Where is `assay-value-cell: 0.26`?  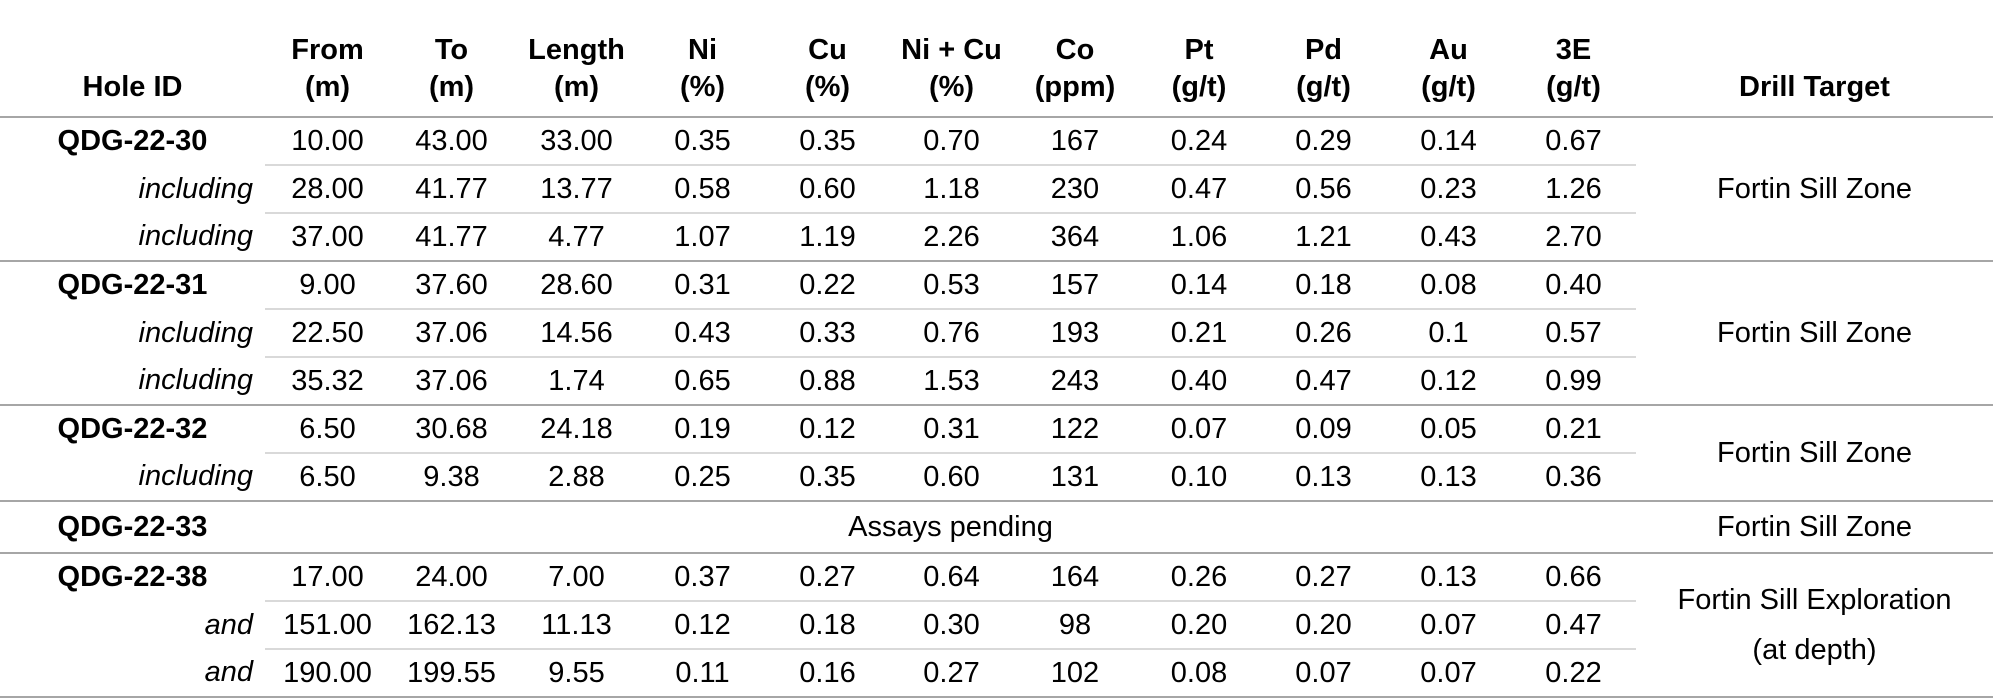
assay-value-cell: 0.26 is located at coordinates (1199, 576).